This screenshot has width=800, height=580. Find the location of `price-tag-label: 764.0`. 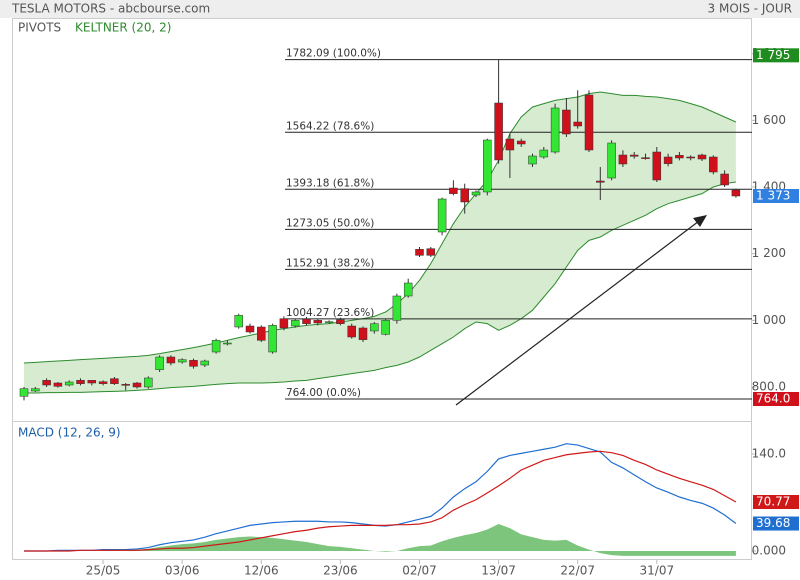

price-tag-label: 764.0 is located at coordinates (773, 399).